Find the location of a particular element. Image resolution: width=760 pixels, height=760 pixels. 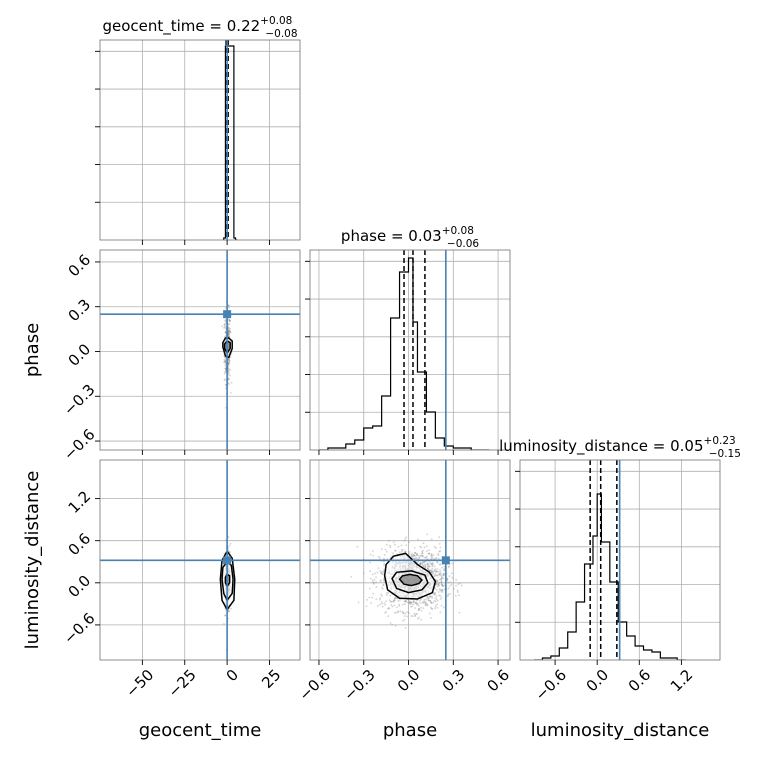

title-plus: +0.23 is located at coordinates (720, 441).